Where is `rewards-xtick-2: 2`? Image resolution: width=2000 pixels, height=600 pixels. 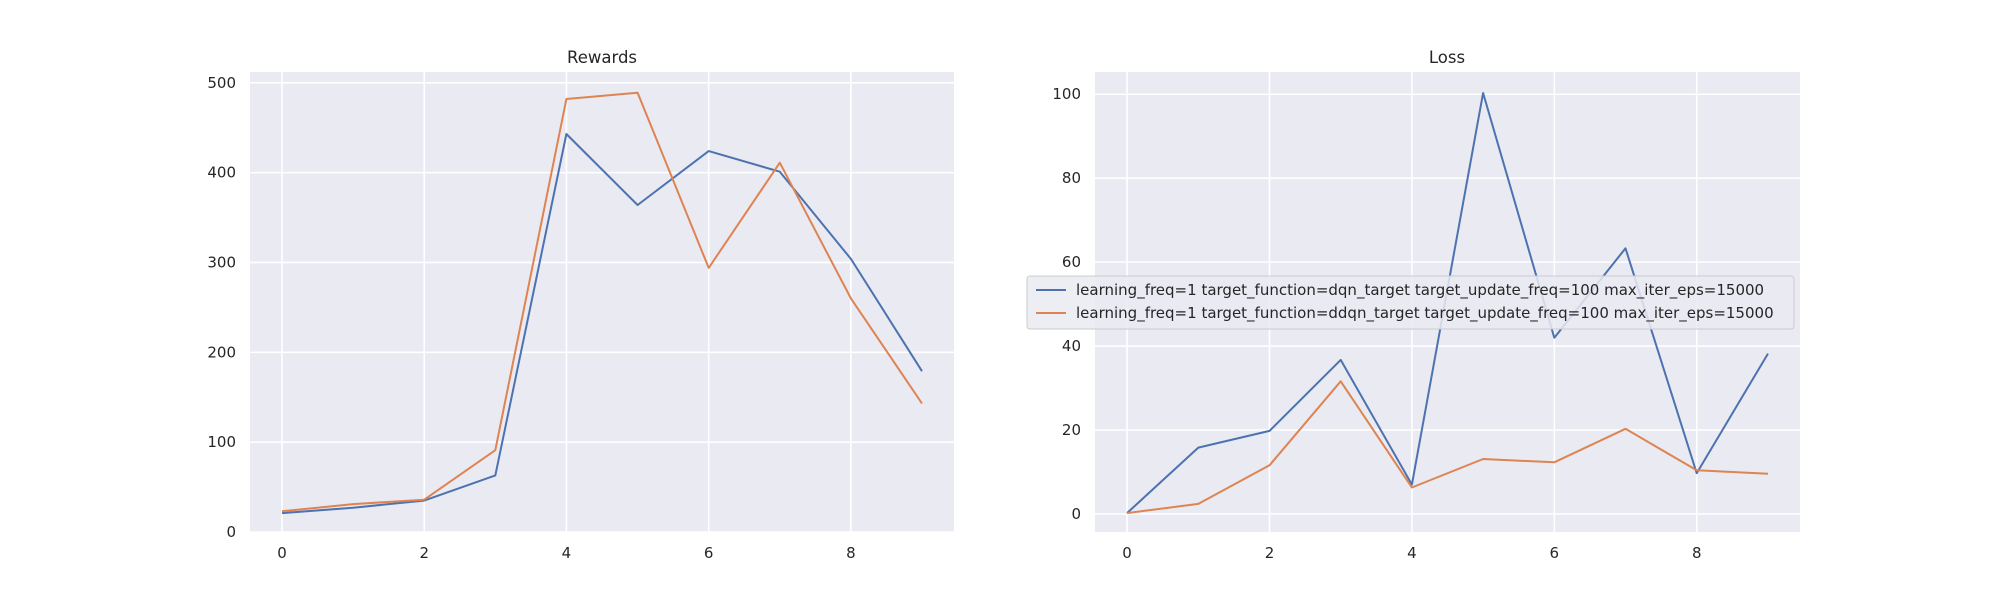 rewards-xtick-2: 2 is located at coordinates (424, 553).